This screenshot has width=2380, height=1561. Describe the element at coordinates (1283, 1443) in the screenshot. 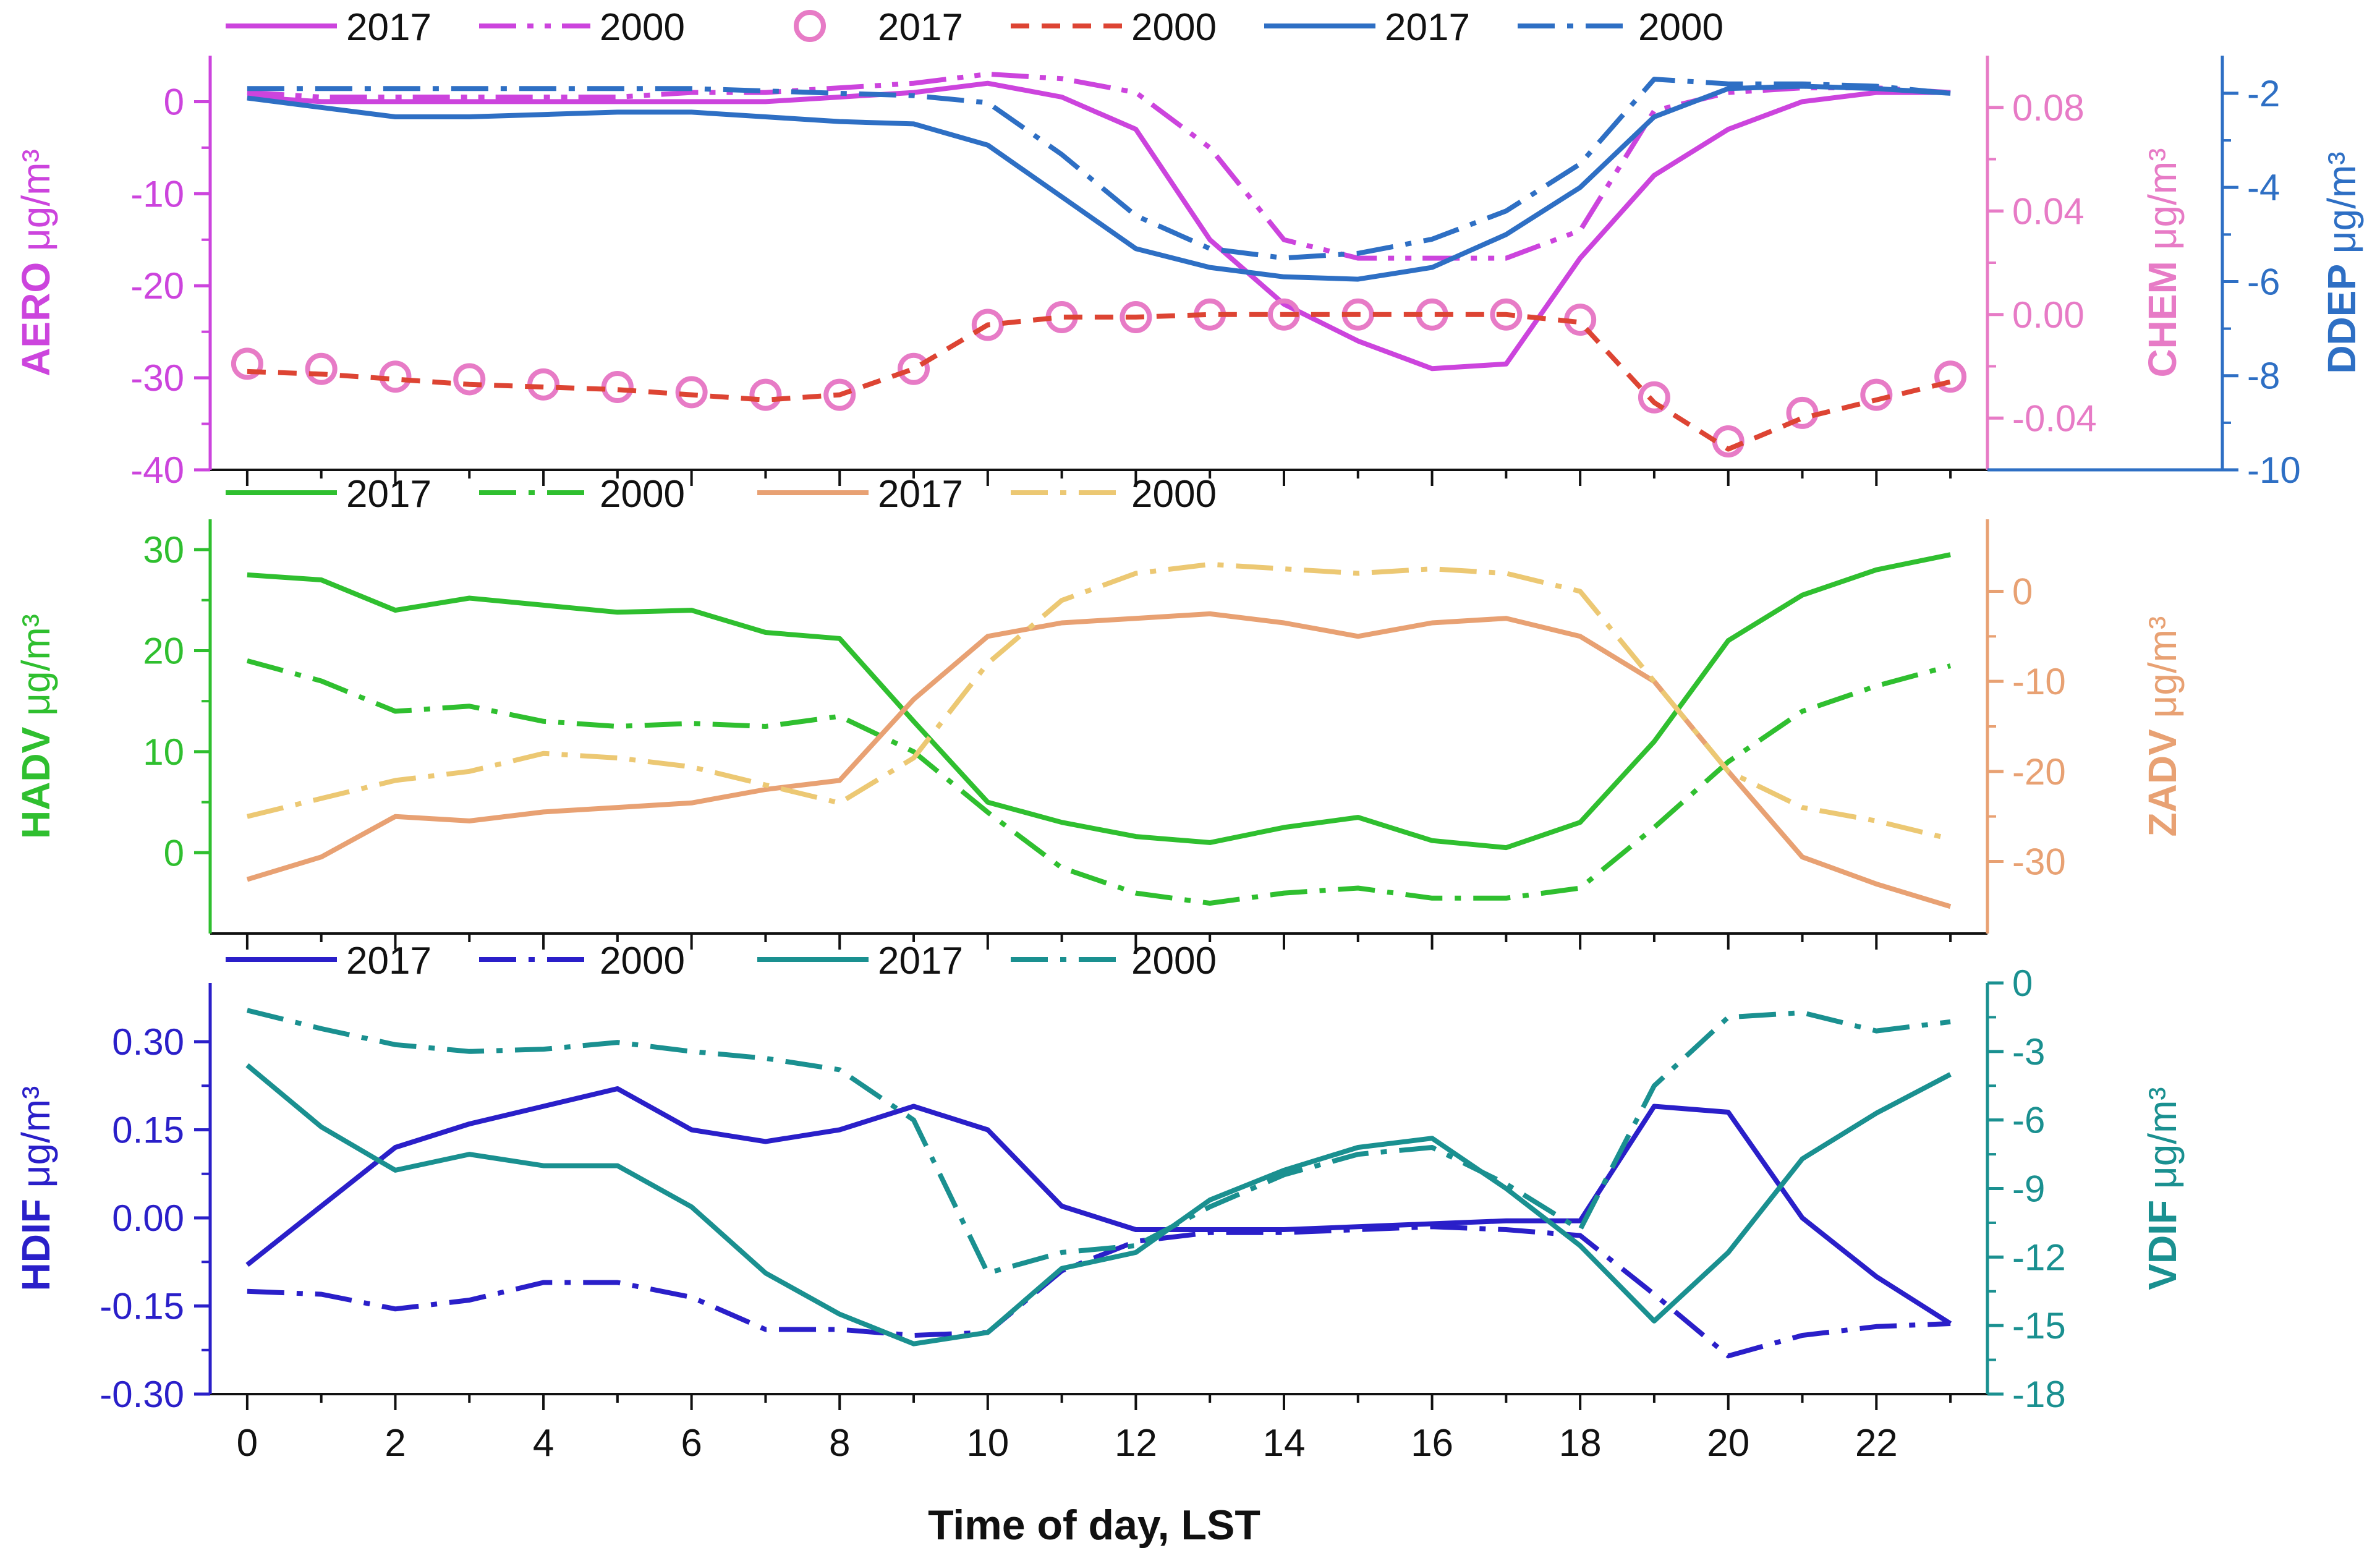

I see `x-tick-label: 14` at that location.